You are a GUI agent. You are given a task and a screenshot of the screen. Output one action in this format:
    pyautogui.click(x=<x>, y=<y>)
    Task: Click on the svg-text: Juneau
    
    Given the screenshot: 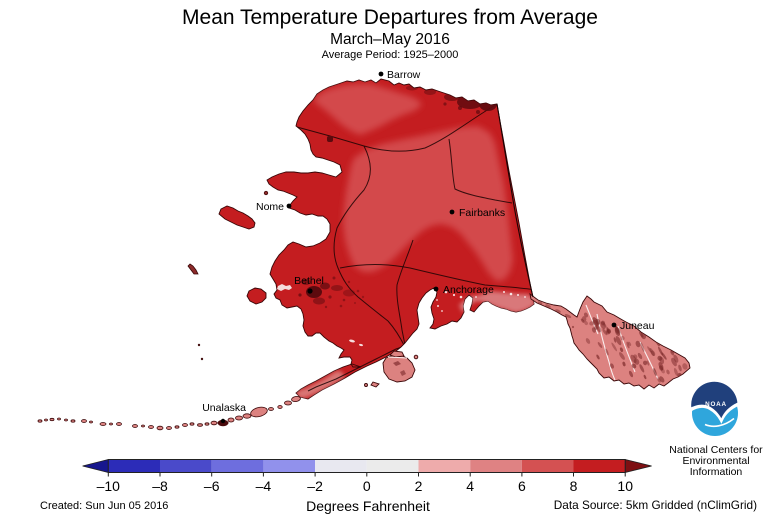 What is the action you would take?
    pyautogui.click(x=637, y=326)
    